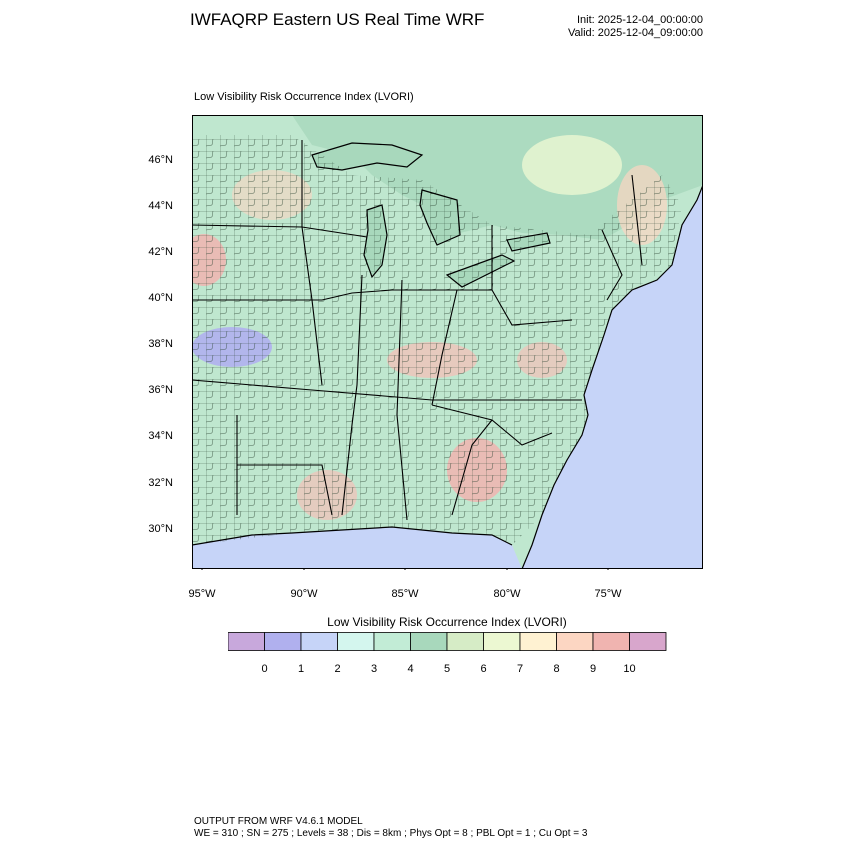 The width and height of the screenshot is (850, 850). Describe the element at coordinates (337, 669) in the screenshot. I see `colorbar-tick-label: 2` at that location.